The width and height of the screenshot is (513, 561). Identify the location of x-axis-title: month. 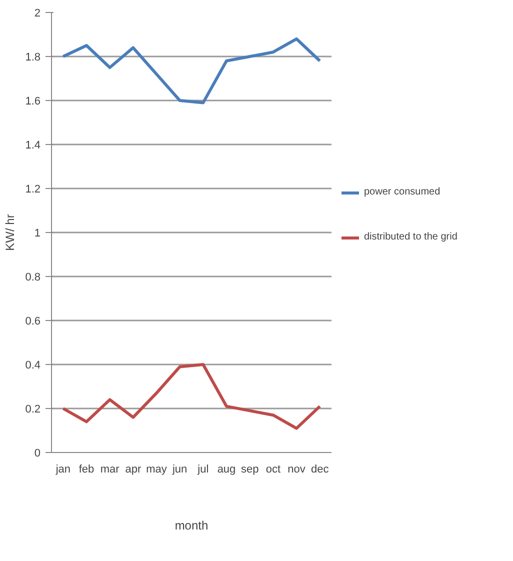
(191, 525).